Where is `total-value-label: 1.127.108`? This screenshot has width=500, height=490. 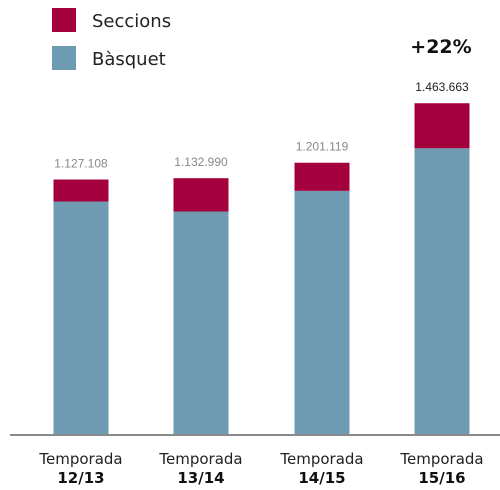 total-value-label: 1.127.108 is located at coordinates (81, 164).